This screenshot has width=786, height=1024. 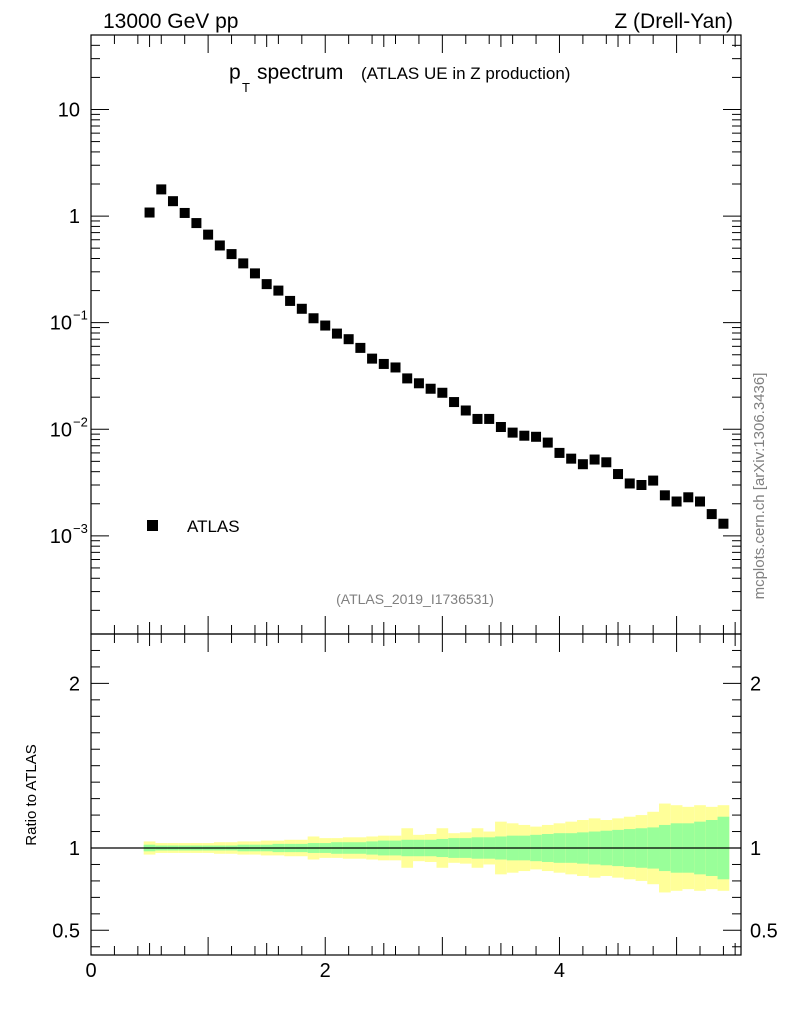 What do you see at coordinates (759, 486) in the screenshot?
I see `side-label: mcplots.cern.ch [arXiv:1306.3436]` at bounding box center [759, 486].